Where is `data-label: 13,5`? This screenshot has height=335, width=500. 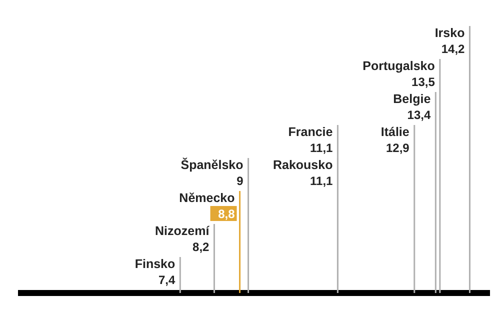
data-label: 13,5 is located at coordinates (424, 82).